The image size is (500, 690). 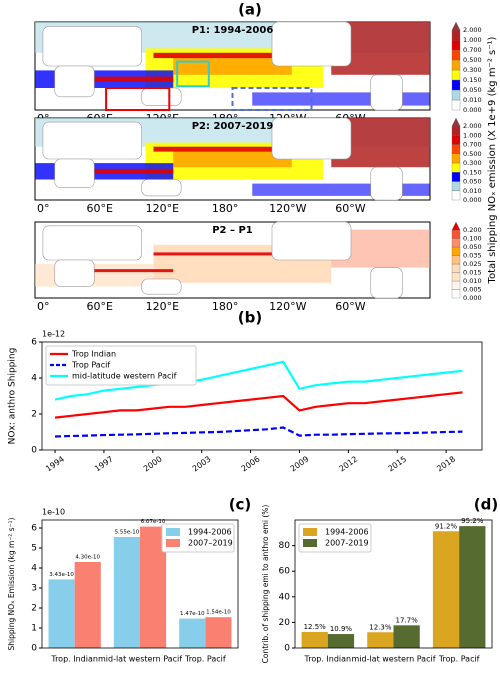 I want to click on y-axis-label: Shipping NOₓ Emission (kg m⁻² s⁻¹), so click(x=11, y=583).